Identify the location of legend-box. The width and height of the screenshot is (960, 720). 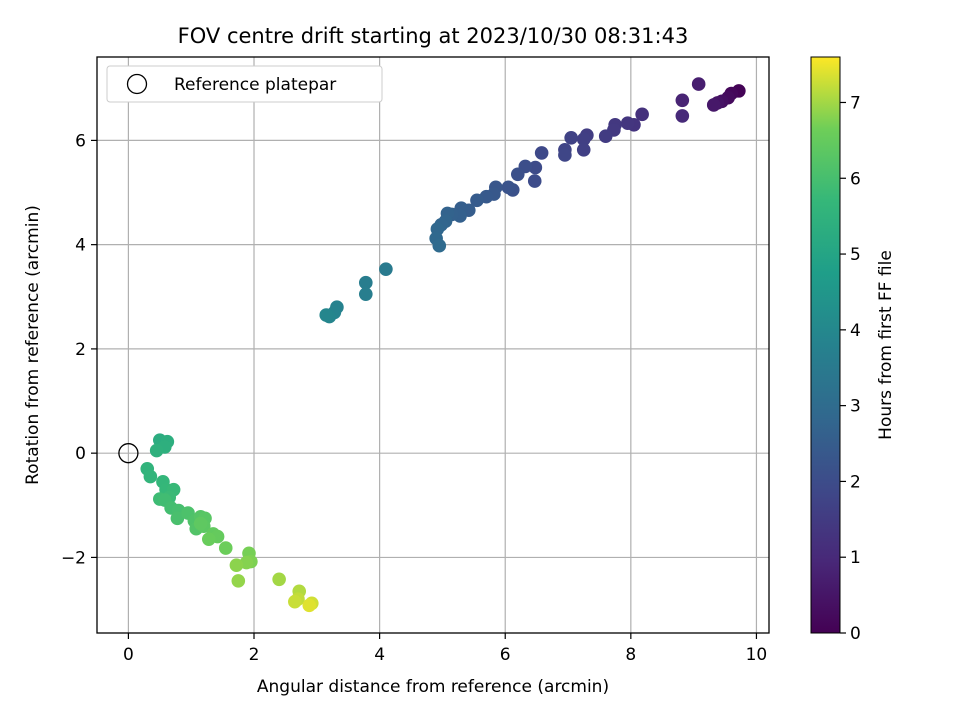
(244, 84).